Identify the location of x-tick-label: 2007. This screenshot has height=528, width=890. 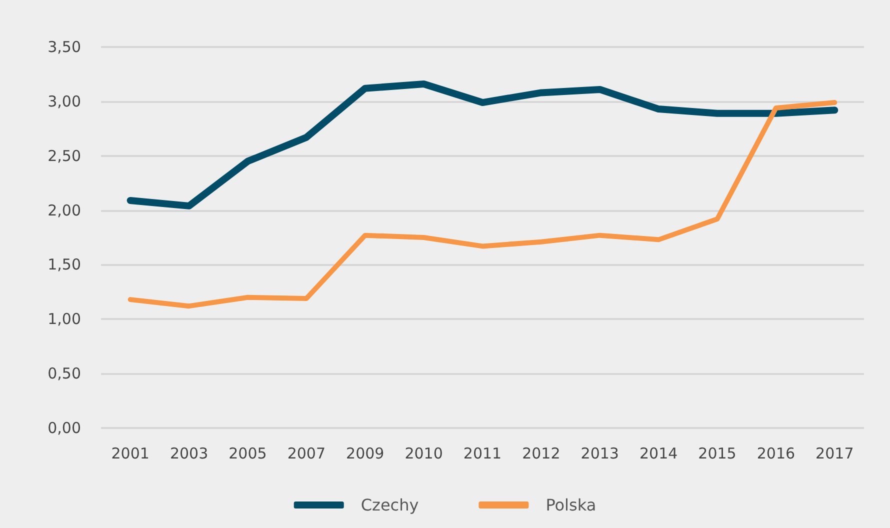
(306, 453).